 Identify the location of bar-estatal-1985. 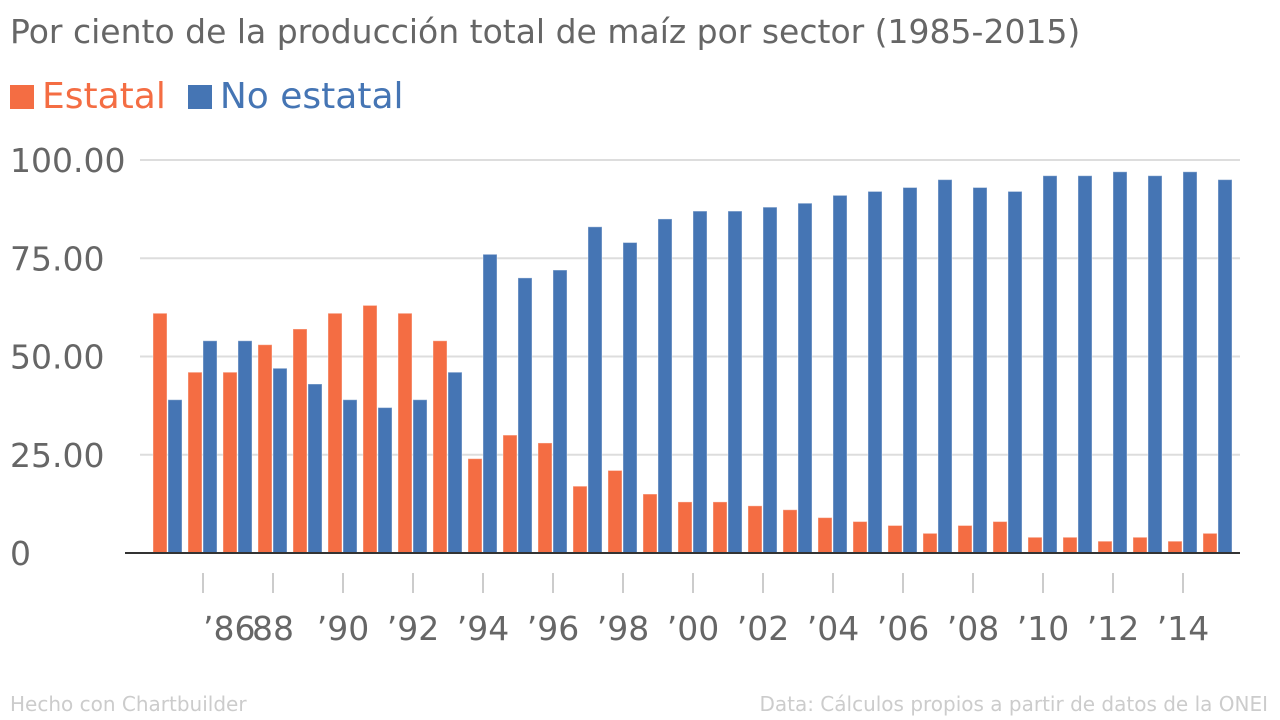
(160, 433).